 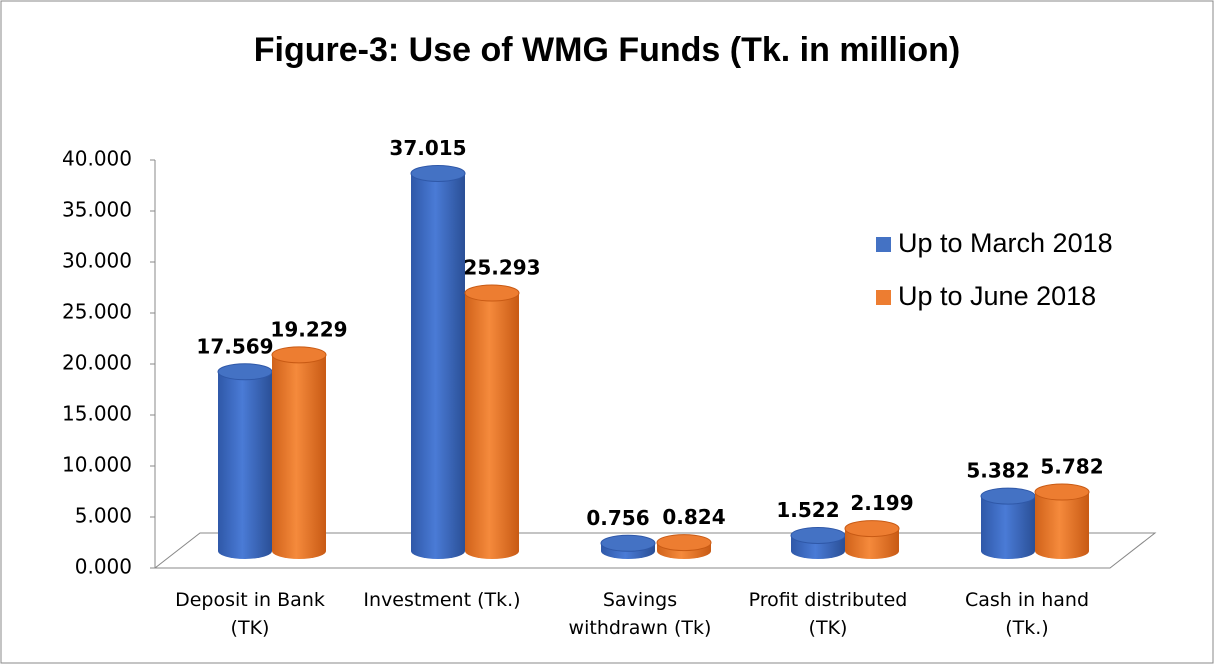 I want to click on data-label: 17.569, so click(x=234, y=346).